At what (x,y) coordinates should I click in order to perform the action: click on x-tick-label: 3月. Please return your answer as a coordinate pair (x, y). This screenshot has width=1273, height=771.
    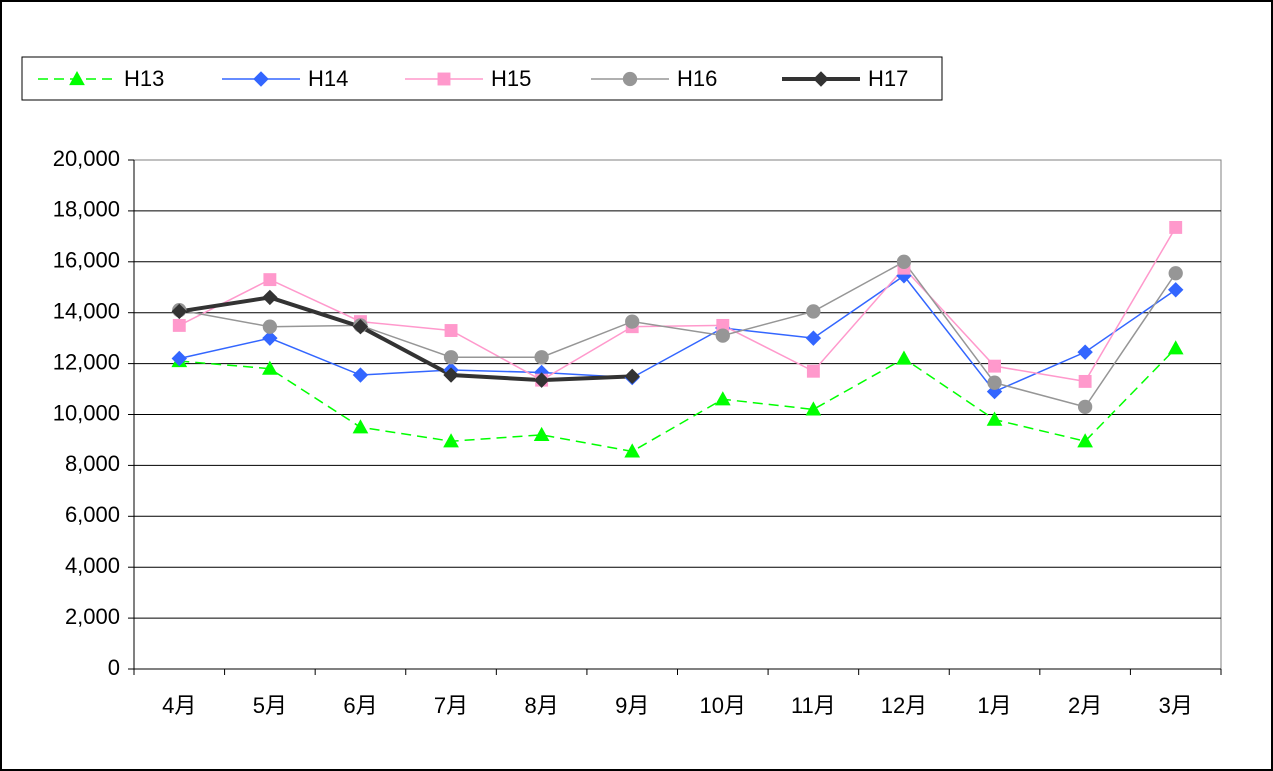
    Looking at the image, I should click on (1176, 705).